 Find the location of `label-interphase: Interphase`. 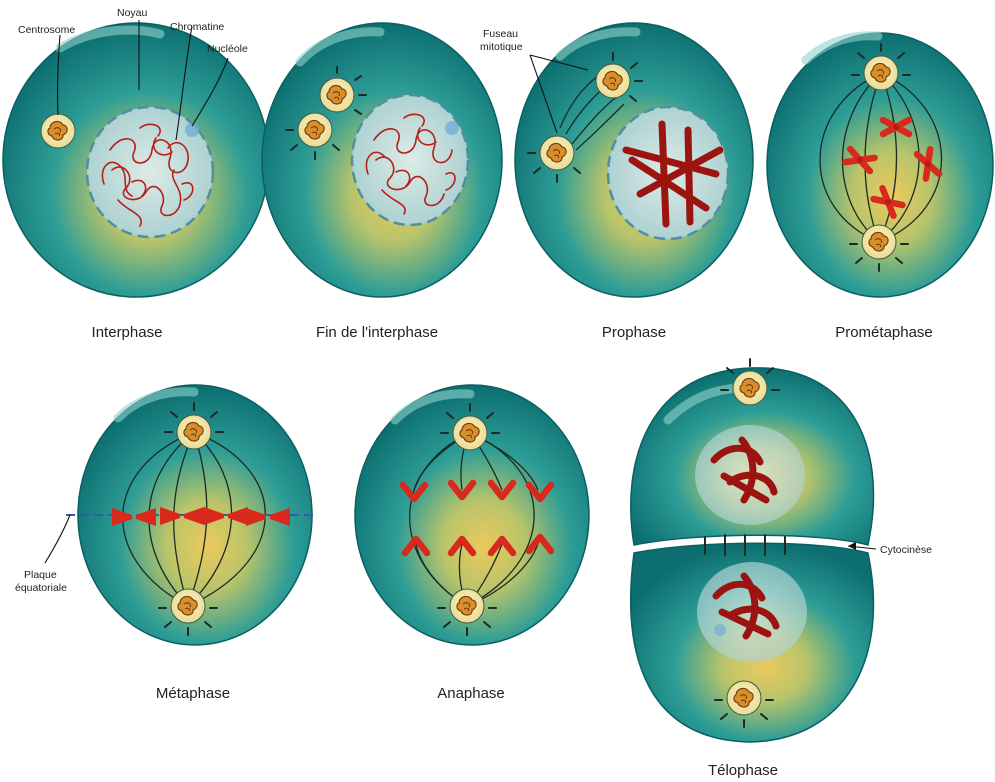

label-interphase: Interphase is located at coordinates (127, 332).